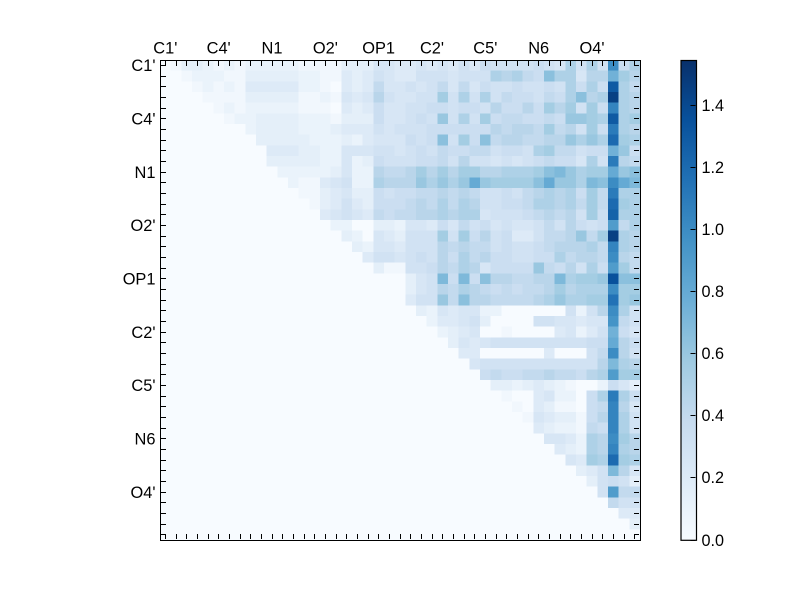 Image resolution: width=800 pixels, height=605 pixels. What do you see at coordinates (713, 230) in the screenshot?
I see `svg-text: 1.0` at bounding box center [713, 230].